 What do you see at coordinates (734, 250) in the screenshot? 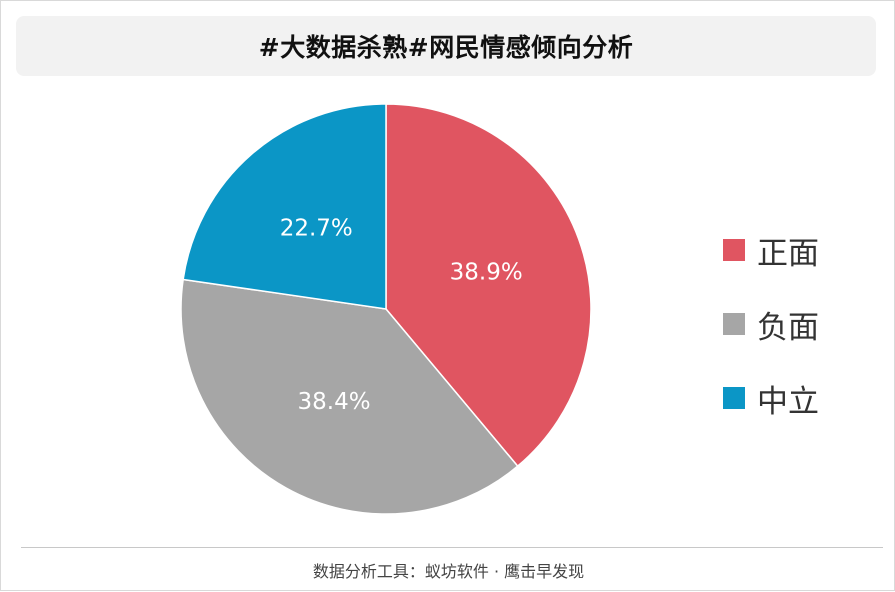
I see `legend-swatch-positive` at bounding box center [734, 250].